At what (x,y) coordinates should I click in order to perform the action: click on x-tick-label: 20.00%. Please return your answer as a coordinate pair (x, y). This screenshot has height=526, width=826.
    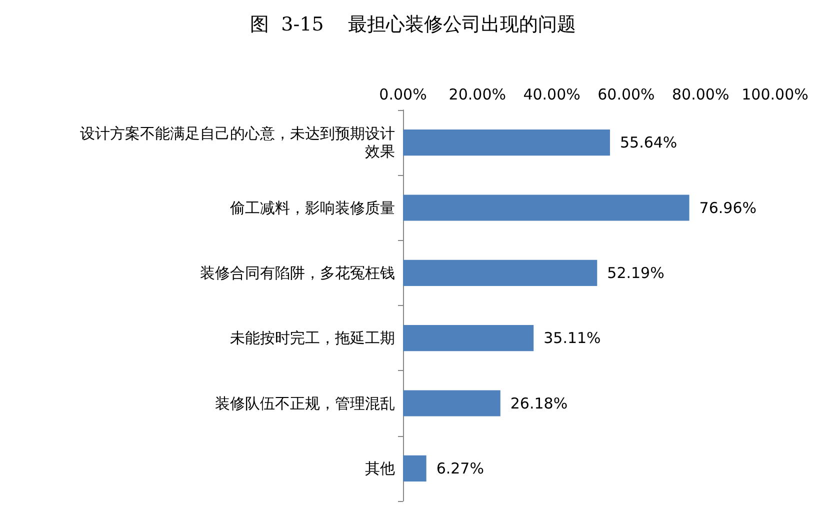
    Looking at the image, I should click on (477, 95).